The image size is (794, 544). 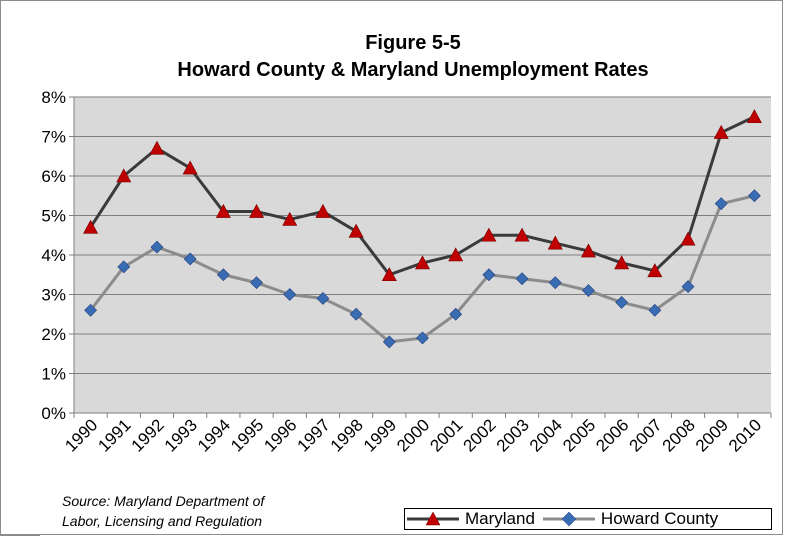 What do you see at coordinates (148, 435) in the screenshot?
I see `x-tick-label: 1992` at bounding box center [148, 435].